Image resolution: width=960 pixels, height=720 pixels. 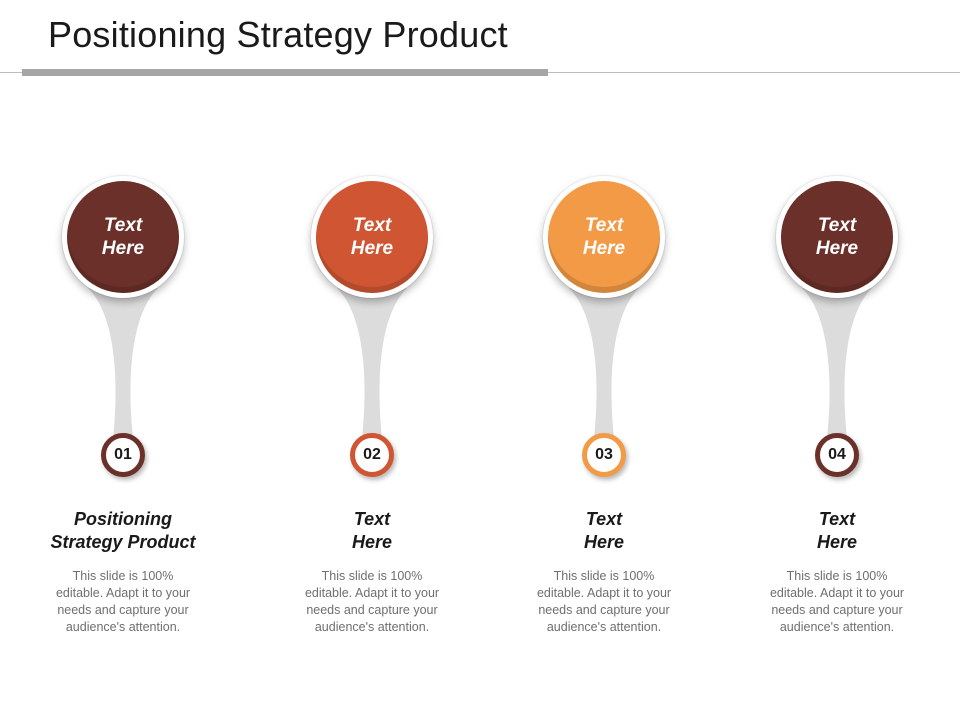 What do you see at coordinates (604, 455) in the screenshot?
I see `step-number-badge: 03` at bounding box center [604, 455].